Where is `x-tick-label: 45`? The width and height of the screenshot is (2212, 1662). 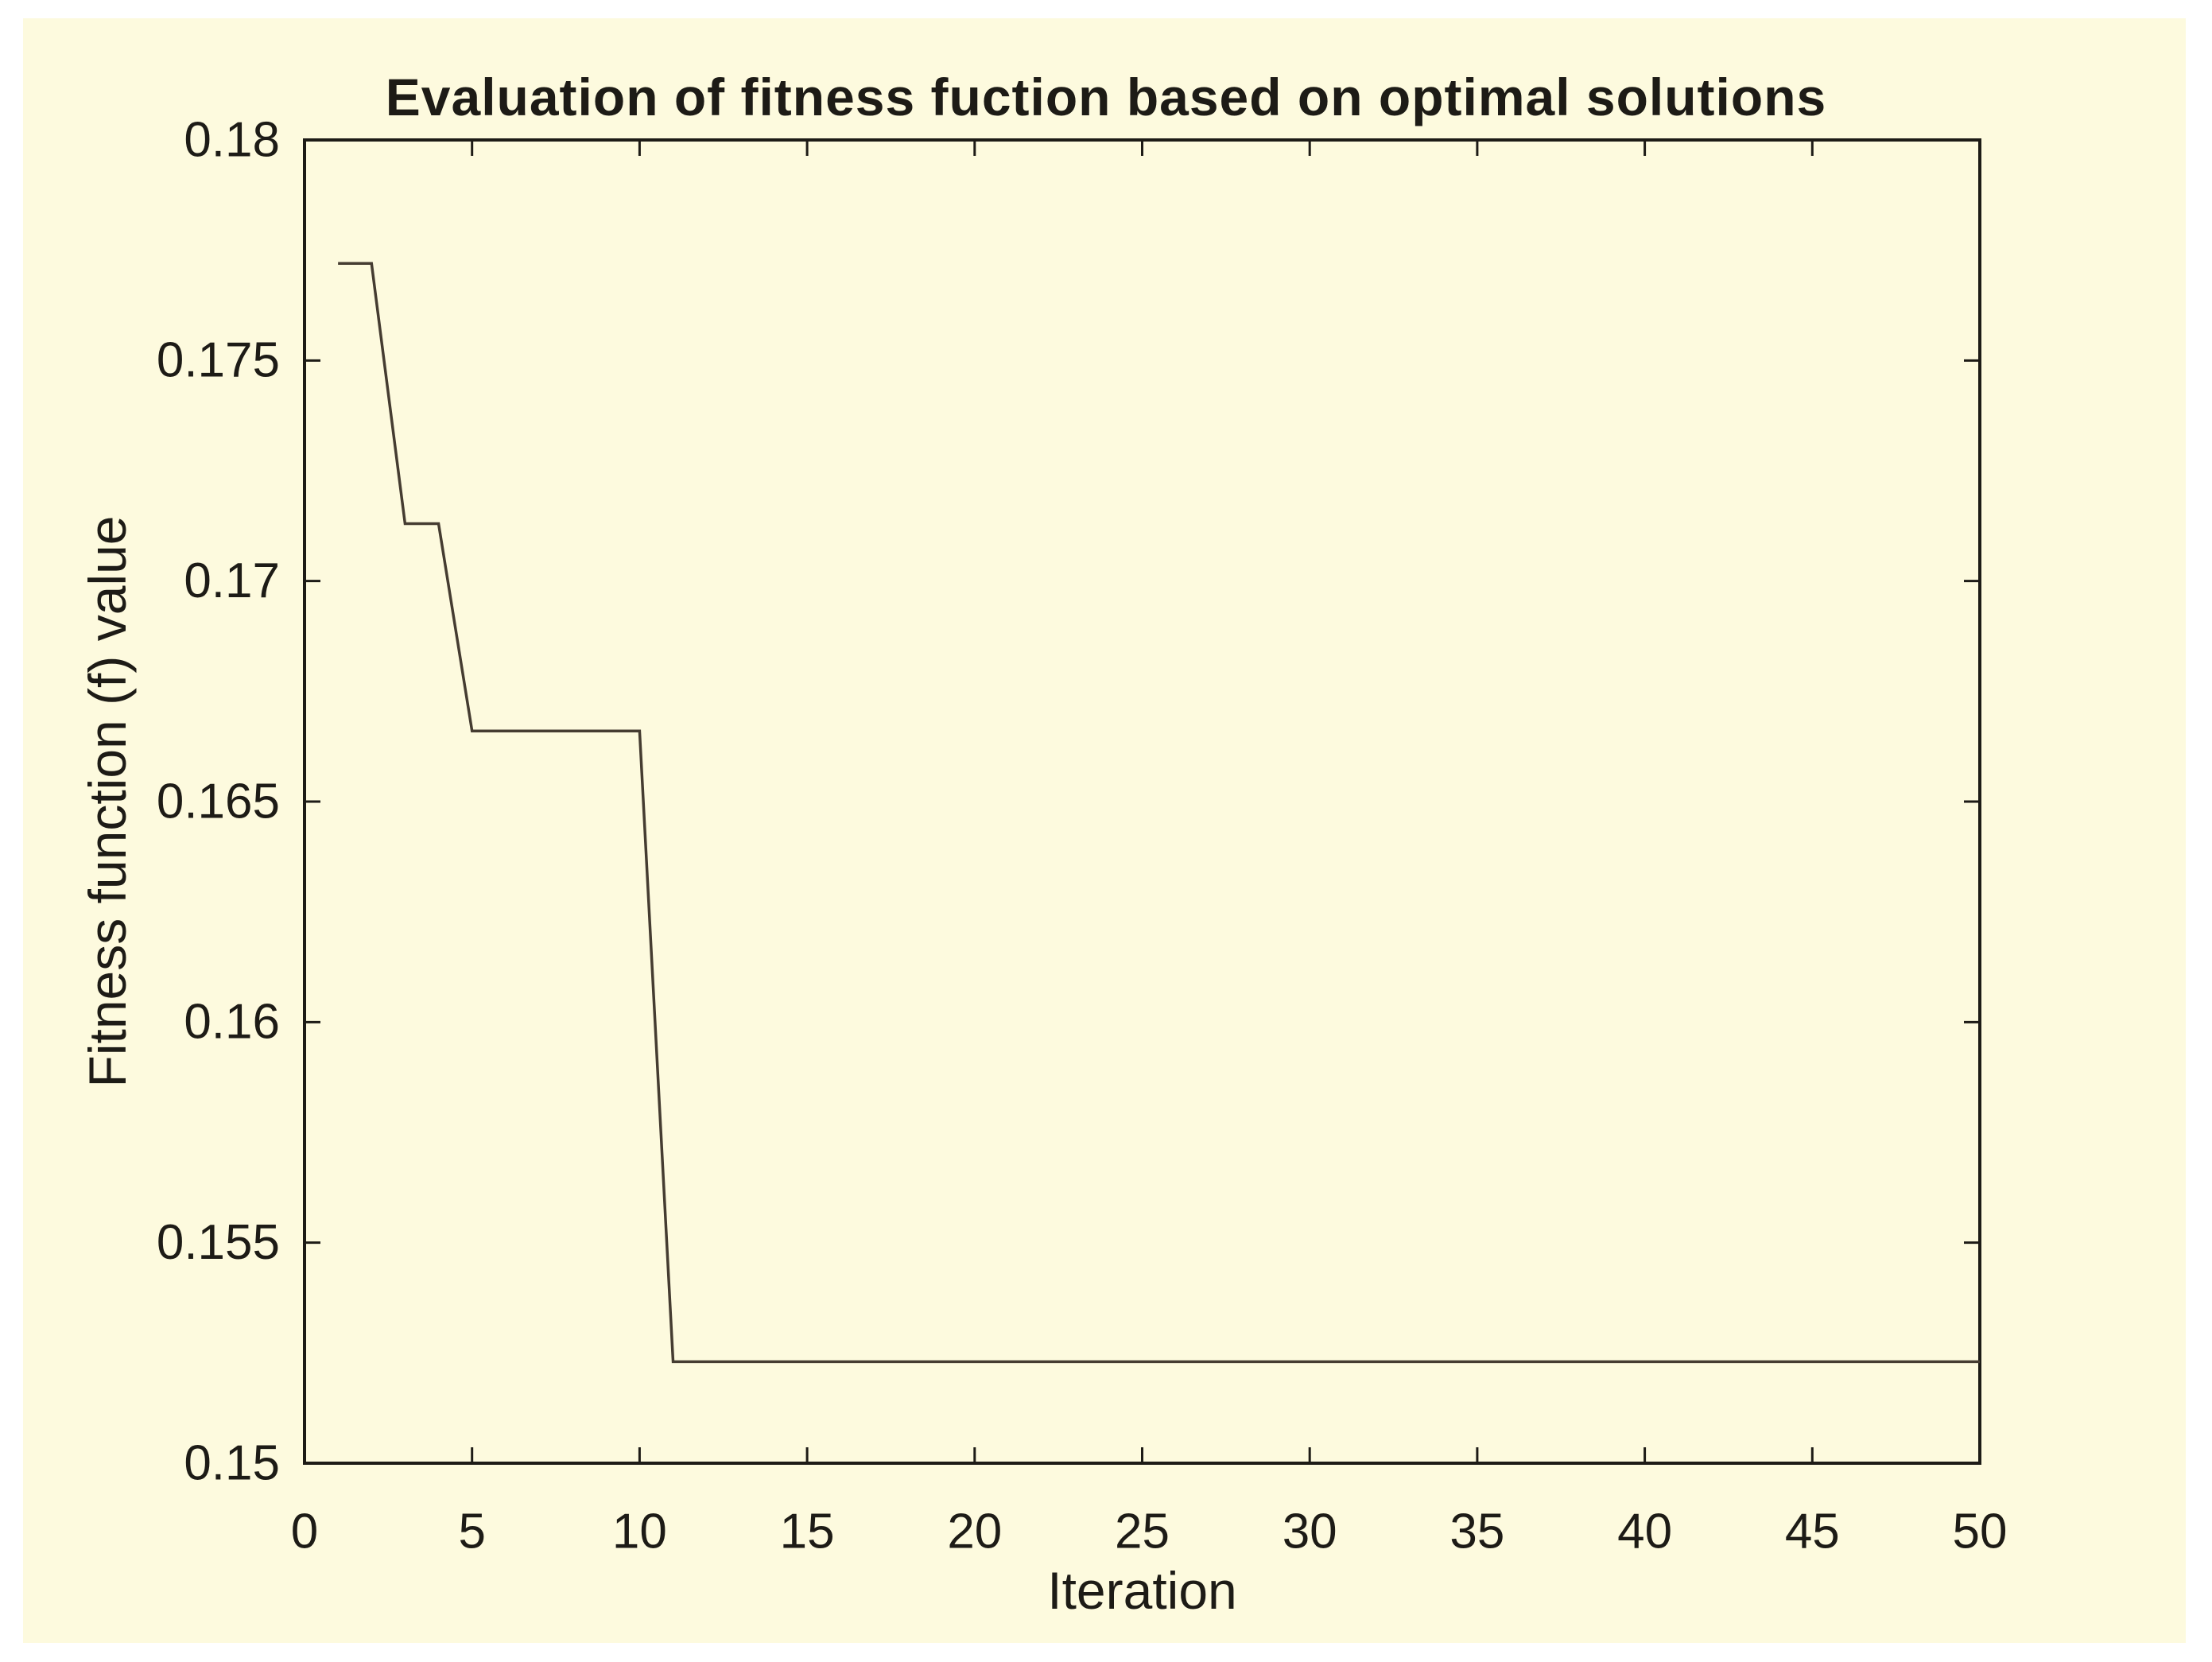 x-tick-label: 45 is located at coordinates (1812, 1531).